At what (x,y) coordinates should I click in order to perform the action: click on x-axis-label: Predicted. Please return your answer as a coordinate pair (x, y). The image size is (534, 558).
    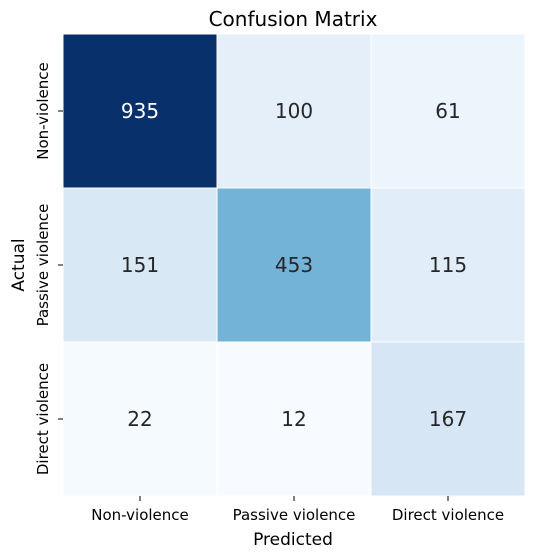
    Looking at the image, I should click on (293, 540).